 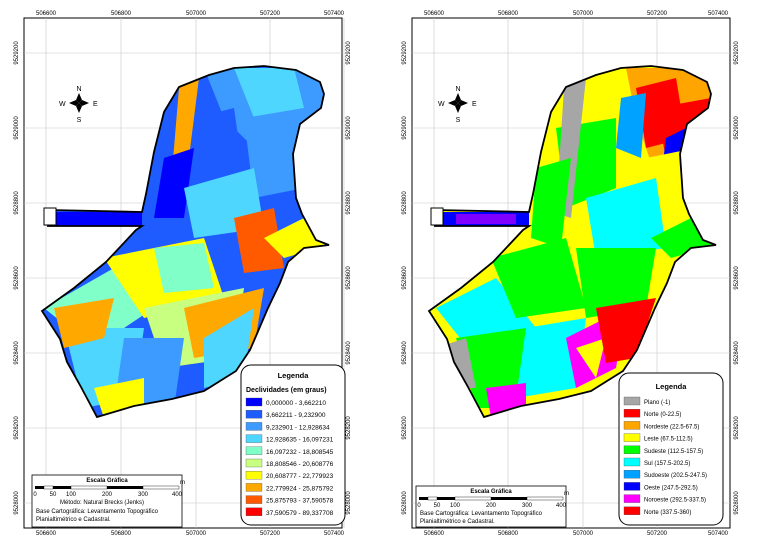 I want to click on method-note: Método: Natural Brecks (Jenks), so click(x=102, y=503).